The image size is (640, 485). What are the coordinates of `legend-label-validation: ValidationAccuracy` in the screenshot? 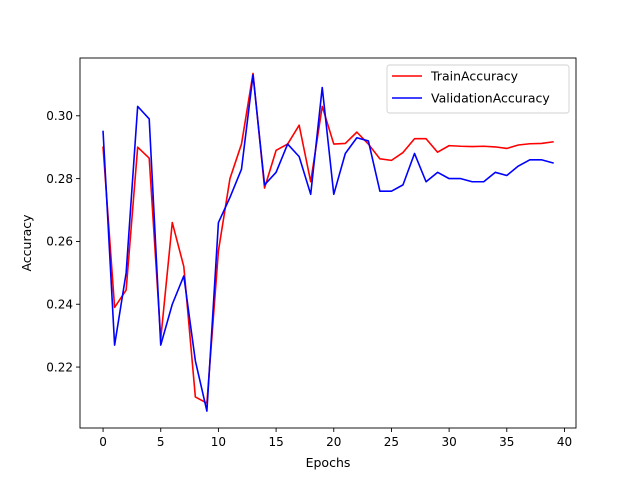 It's located at (490, 98).